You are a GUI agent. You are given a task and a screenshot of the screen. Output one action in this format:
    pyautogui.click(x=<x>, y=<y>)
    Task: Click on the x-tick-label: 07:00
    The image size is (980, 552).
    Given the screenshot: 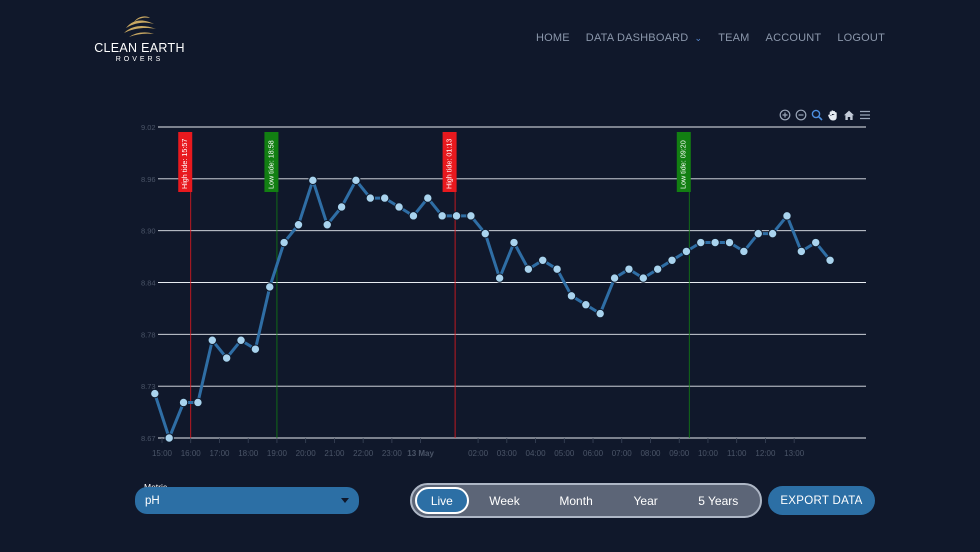 What is the action you would take?
    pyautogui.click(x=622, y=453)
    